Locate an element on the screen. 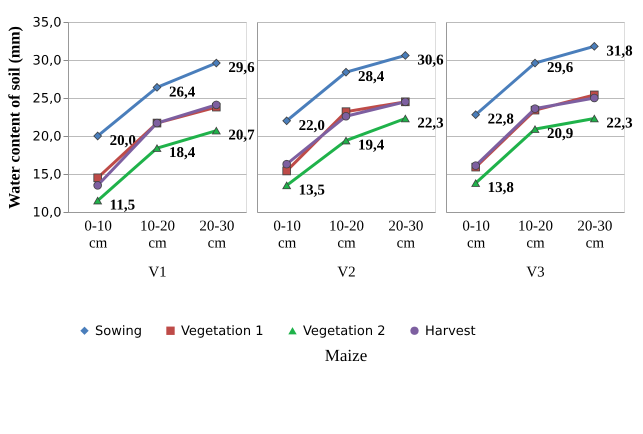 The image size is (643, 434). x-axis-title: V2 is located at coordinates (346, 272).